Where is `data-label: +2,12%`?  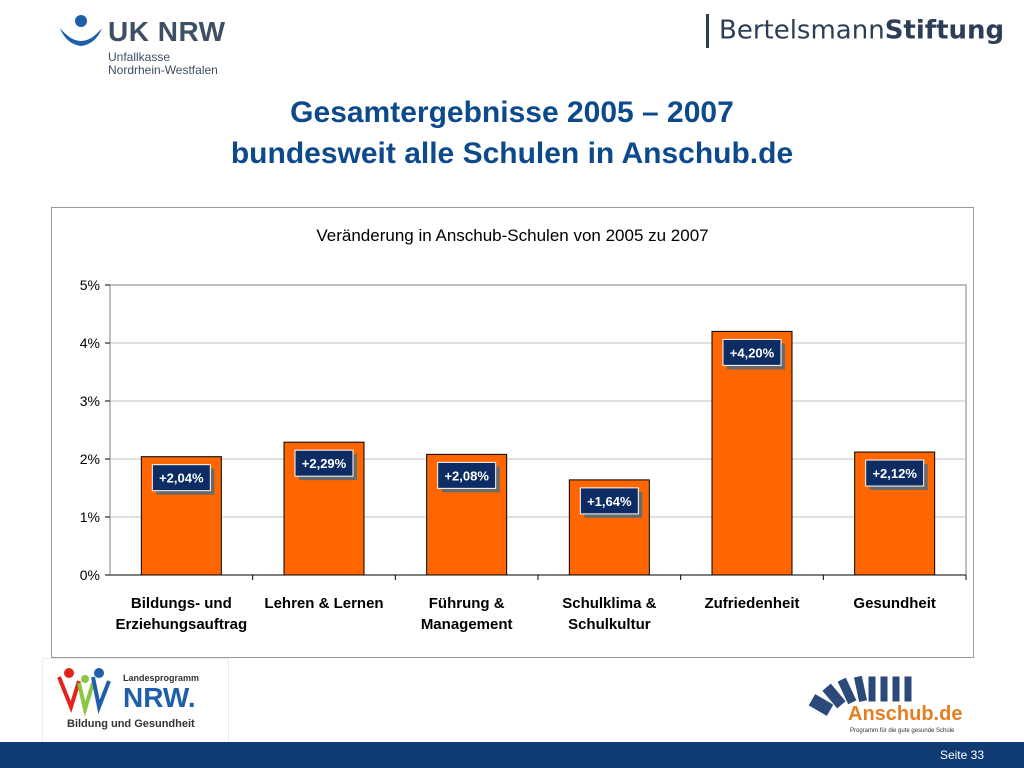 data-label: +2,12% is located at coordinates (894, 473).